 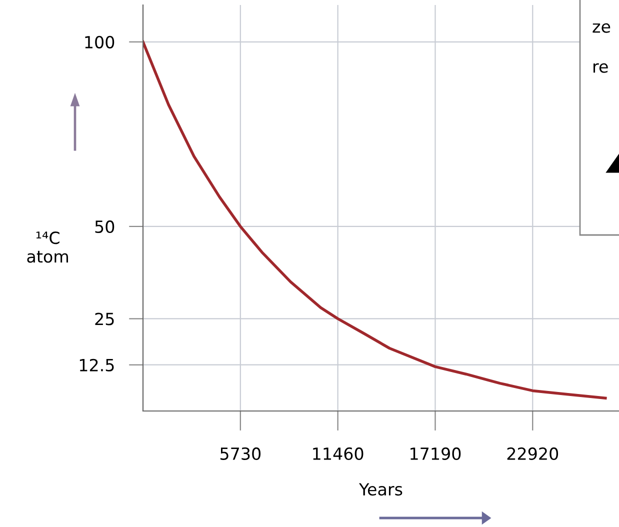 I want to click on x-tick-label: 22920, so click(x=532, y=453).